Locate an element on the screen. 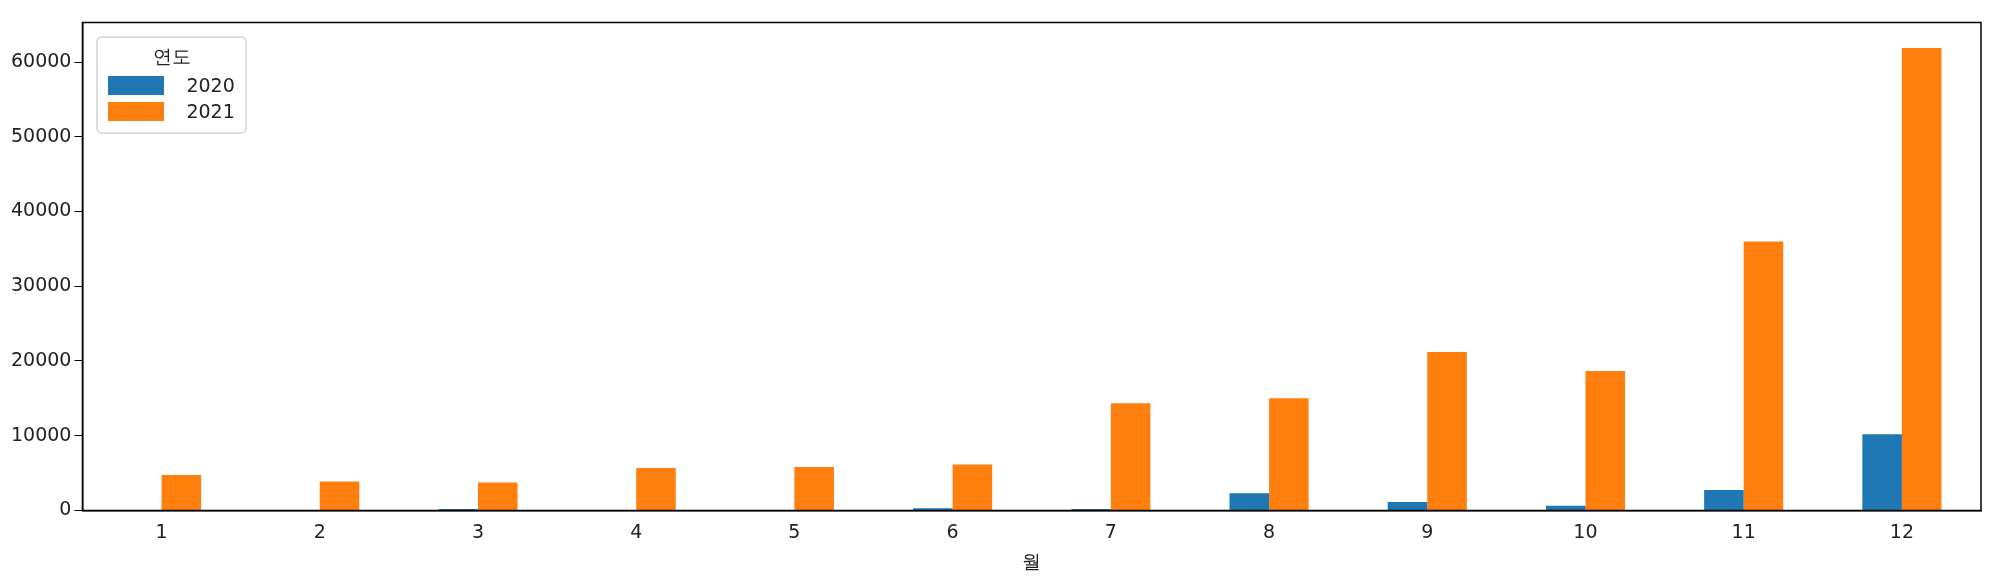 This screenshot has height=584, width=2003. x-axis-title: 월 is located at coordinates (1032, 560).